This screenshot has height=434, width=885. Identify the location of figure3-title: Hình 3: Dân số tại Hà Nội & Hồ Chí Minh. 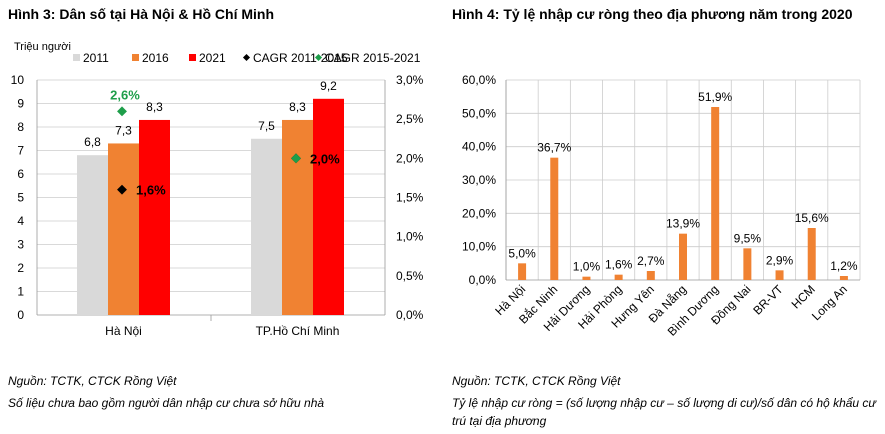
(141, 14).